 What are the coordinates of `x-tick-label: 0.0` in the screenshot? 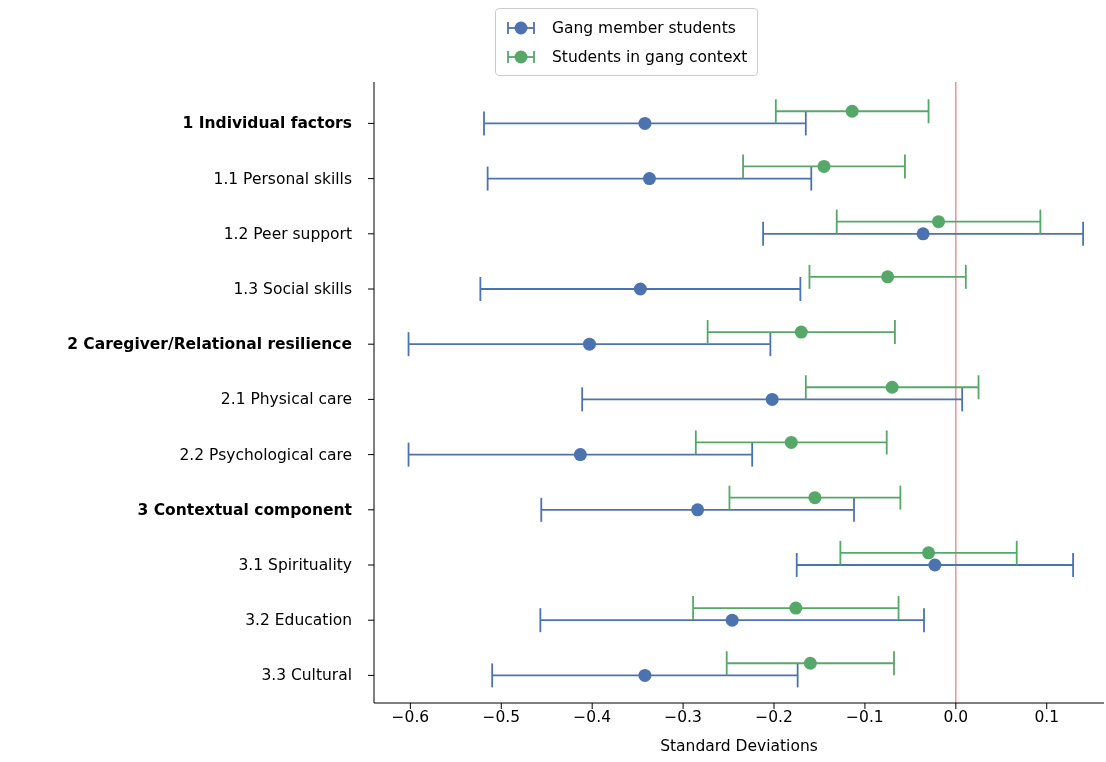 It's located at (956, 717).